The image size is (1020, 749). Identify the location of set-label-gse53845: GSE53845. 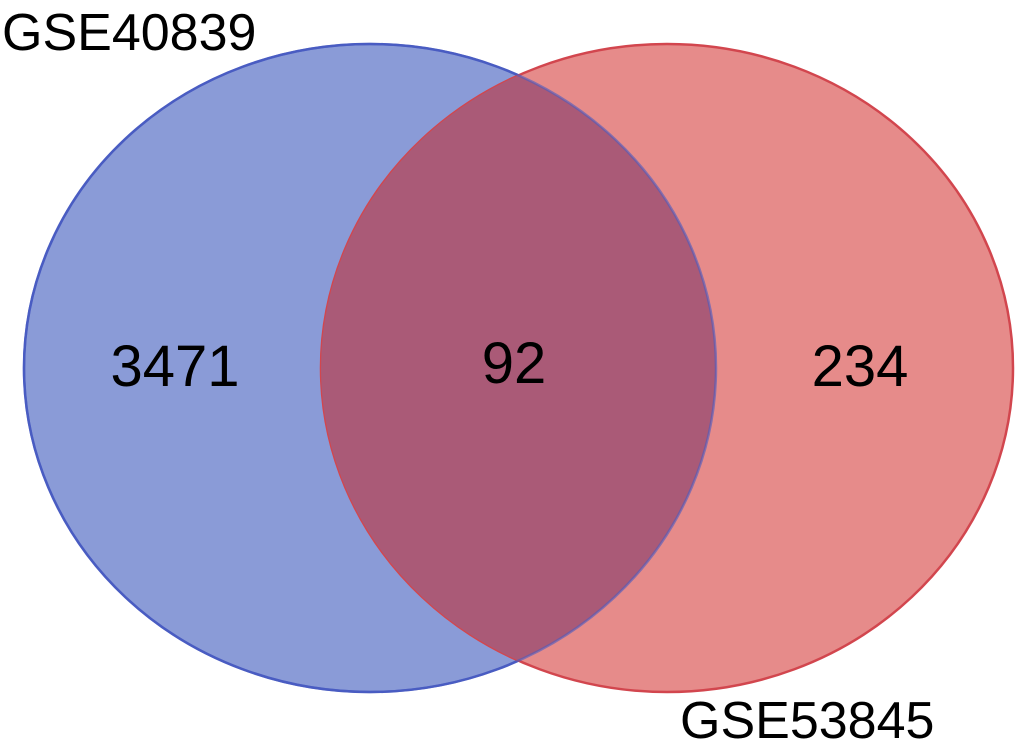
(807, 720).